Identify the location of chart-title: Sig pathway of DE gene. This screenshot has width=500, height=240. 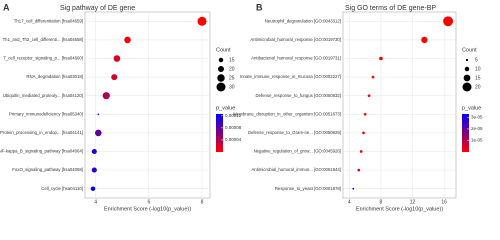
(97, 8).